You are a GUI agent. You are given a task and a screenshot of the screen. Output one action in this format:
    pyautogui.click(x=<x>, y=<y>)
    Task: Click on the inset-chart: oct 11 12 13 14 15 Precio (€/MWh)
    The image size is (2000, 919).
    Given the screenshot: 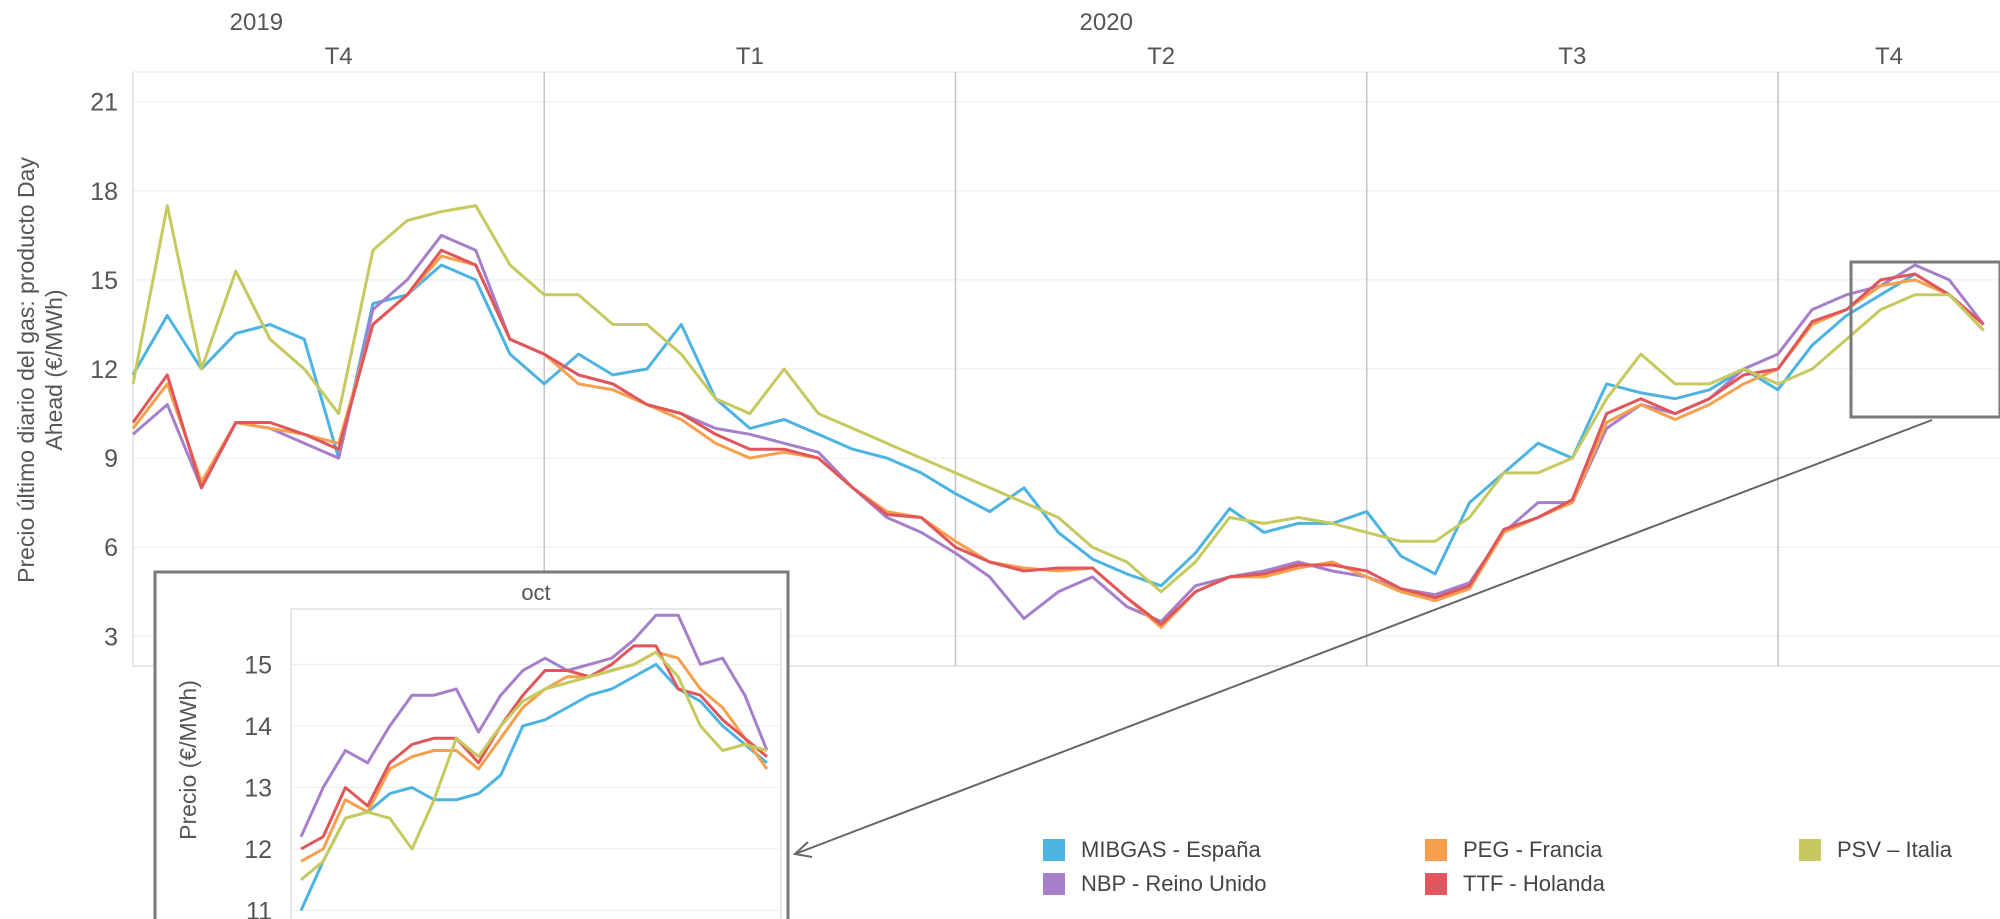 What is the action you would take?
    pyautogui.click(x=471, y=744)
    